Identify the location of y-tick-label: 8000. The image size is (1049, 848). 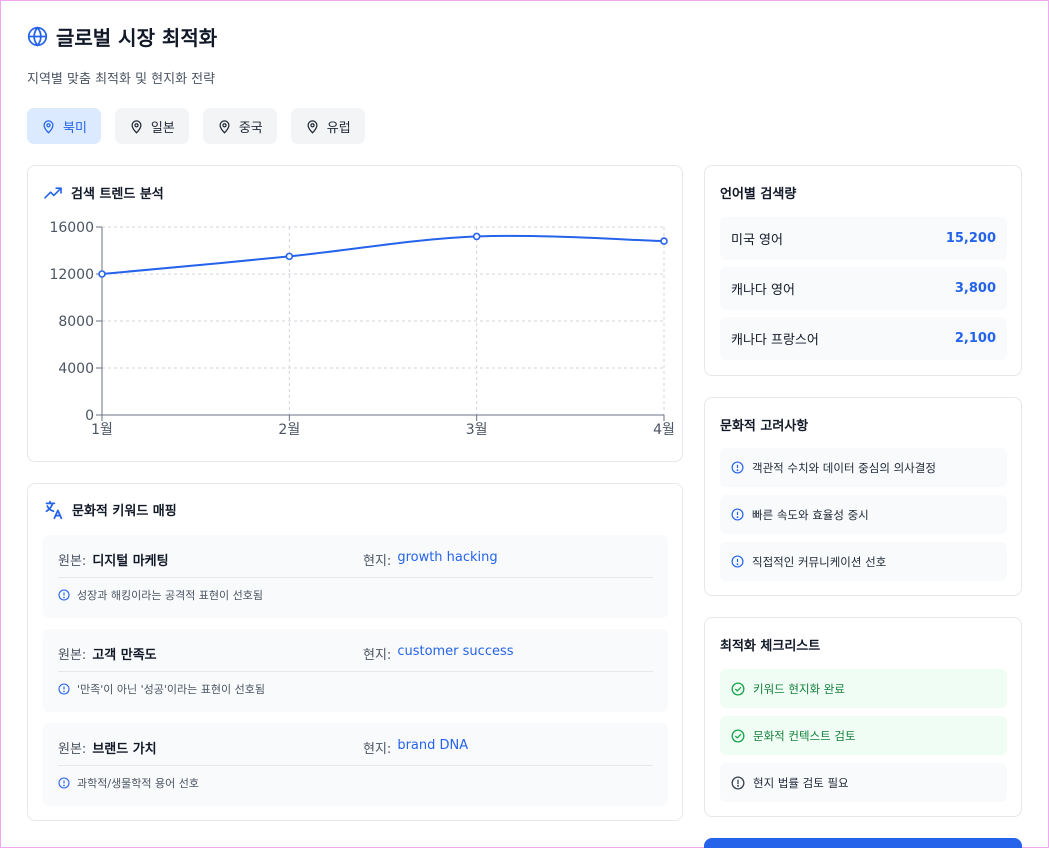
(76, 322).